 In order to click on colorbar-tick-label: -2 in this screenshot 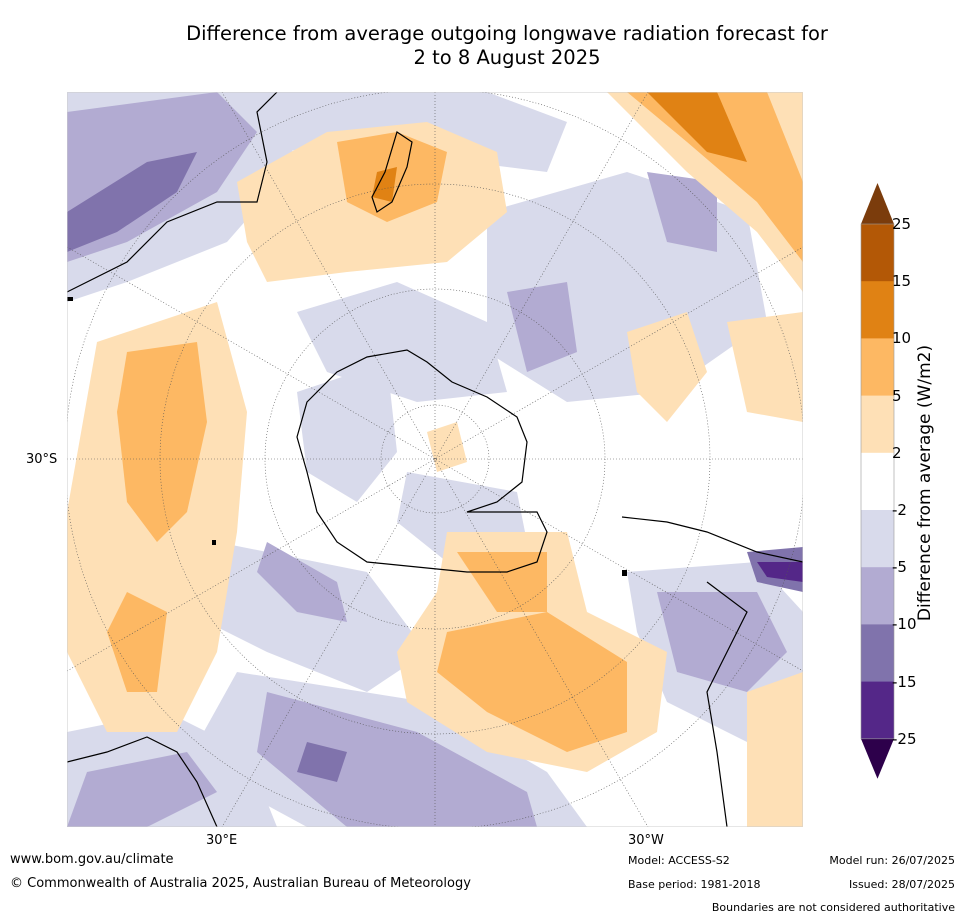, I will do `click(899, 510)`.